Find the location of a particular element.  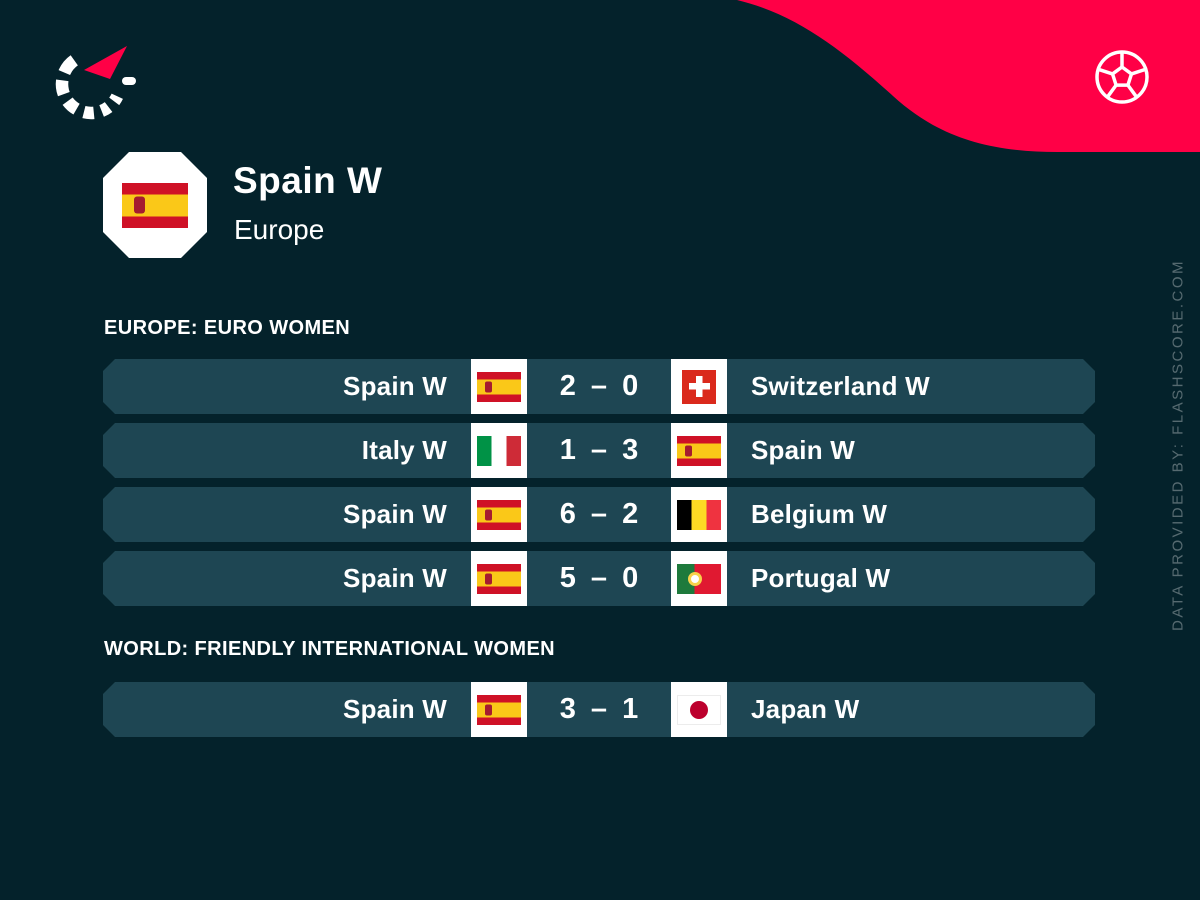

home-score: 5 is located at coordinates (567, 578).